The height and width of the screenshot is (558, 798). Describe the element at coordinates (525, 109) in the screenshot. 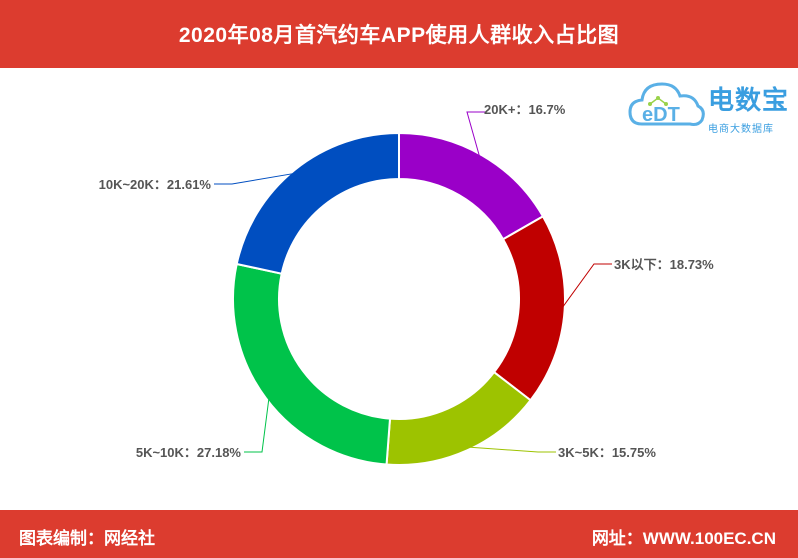

I see `slice-label-0: 20K+：16.7%` at that location.